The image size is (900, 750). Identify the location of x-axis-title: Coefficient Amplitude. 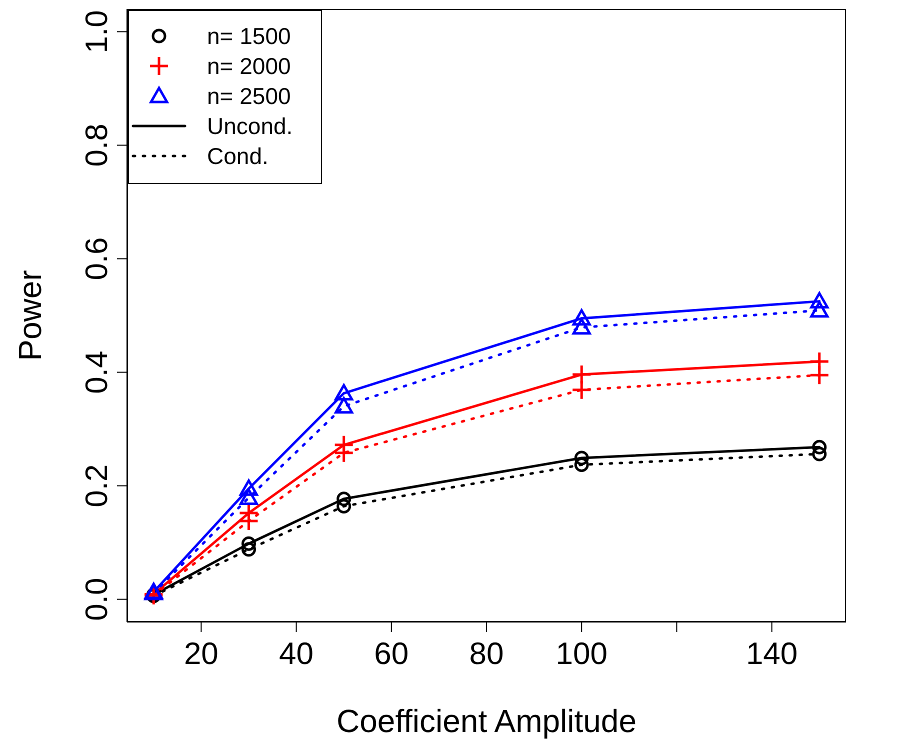
(486, 721).